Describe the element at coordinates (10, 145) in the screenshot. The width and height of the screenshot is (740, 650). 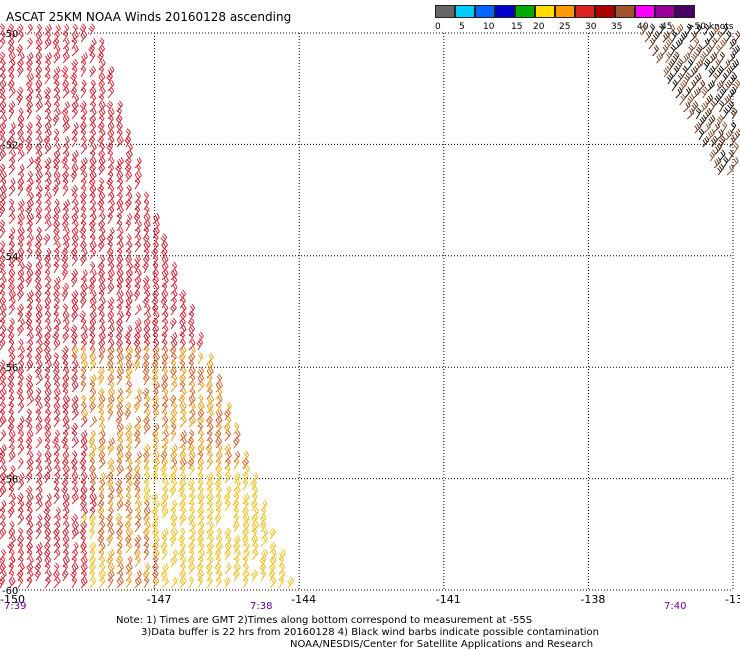
I see `y-tick-label: -52` at that location.